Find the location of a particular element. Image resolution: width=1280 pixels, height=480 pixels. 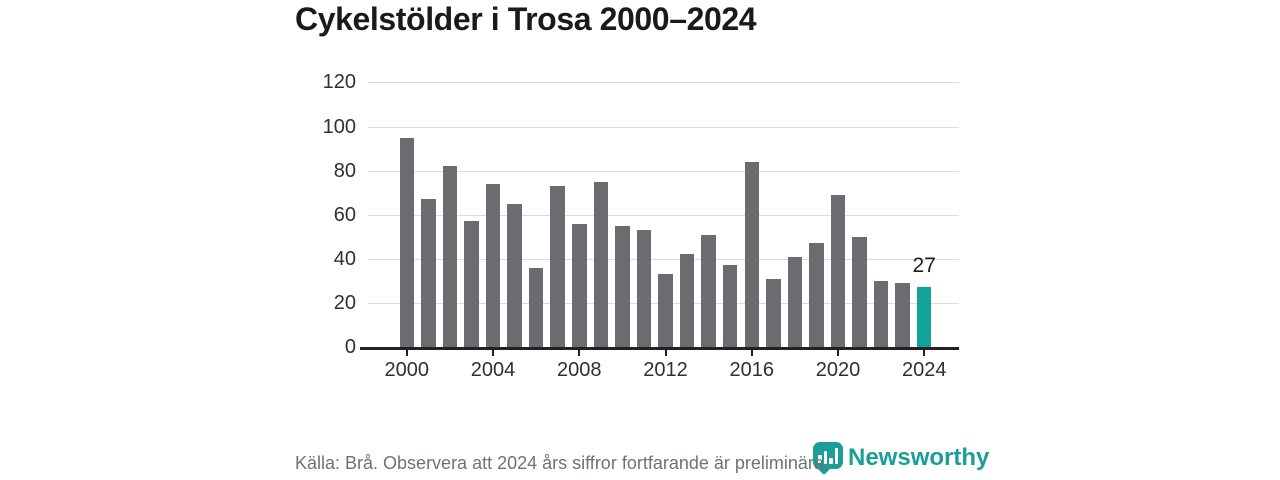

chart-title: Cykelstölder i Trosa 2000–2024 is located at coordinates (526, 19).